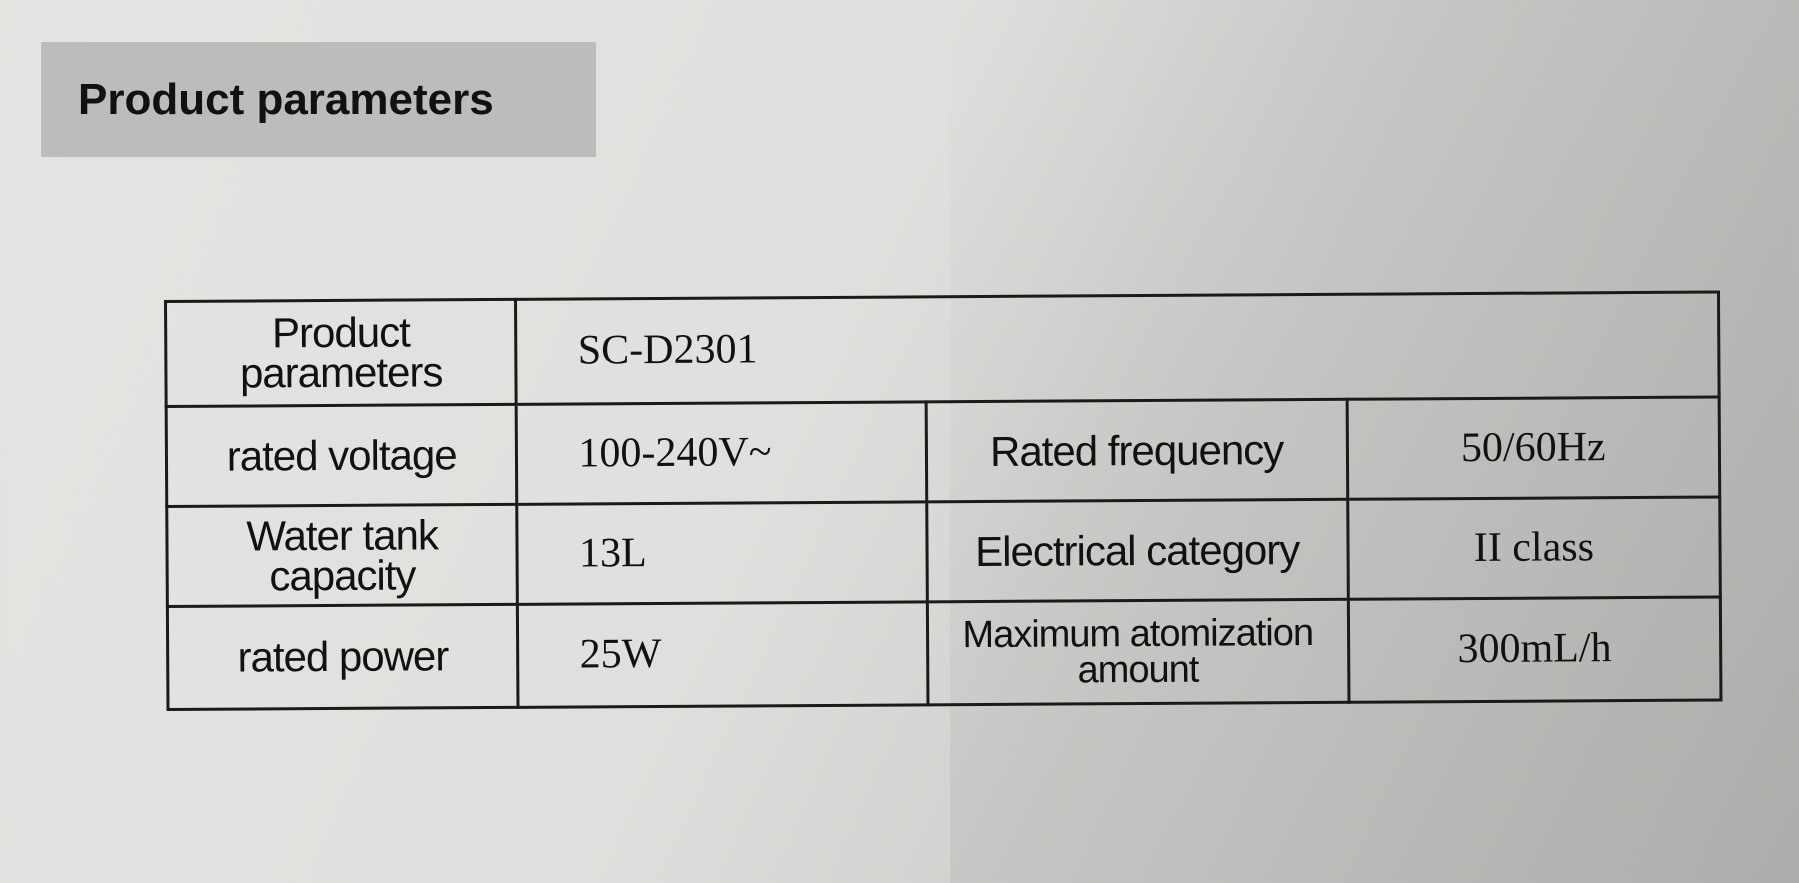 Image resolution: width=1799 pixels, height=883 pixels. Describe the element at coordinates (1137, 652) in the screenshot. I see `param-label: Maximum atomization amount` at that location.